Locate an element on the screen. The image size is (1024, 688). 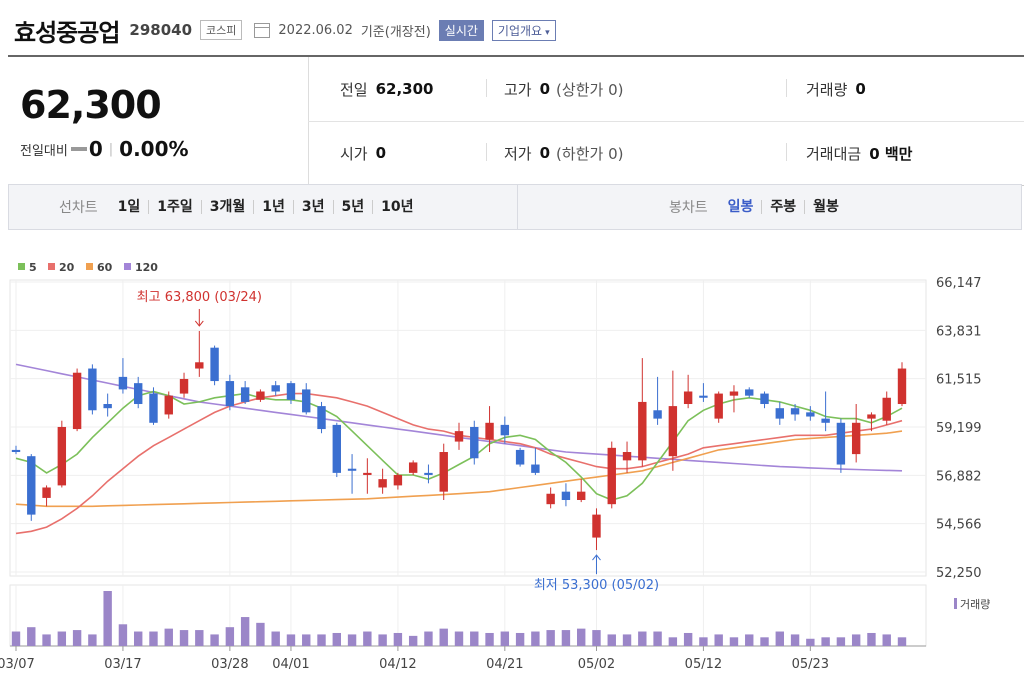
company-overview-dropdown: 기업개요 ▾ is located at coordinates (523, 30).